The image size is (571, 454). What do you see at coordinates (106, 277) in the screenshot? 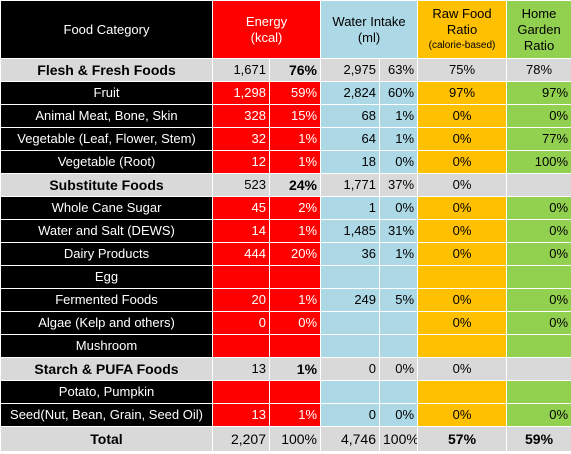
I see `category-cell: Egg` at bounding box center [106, 277].